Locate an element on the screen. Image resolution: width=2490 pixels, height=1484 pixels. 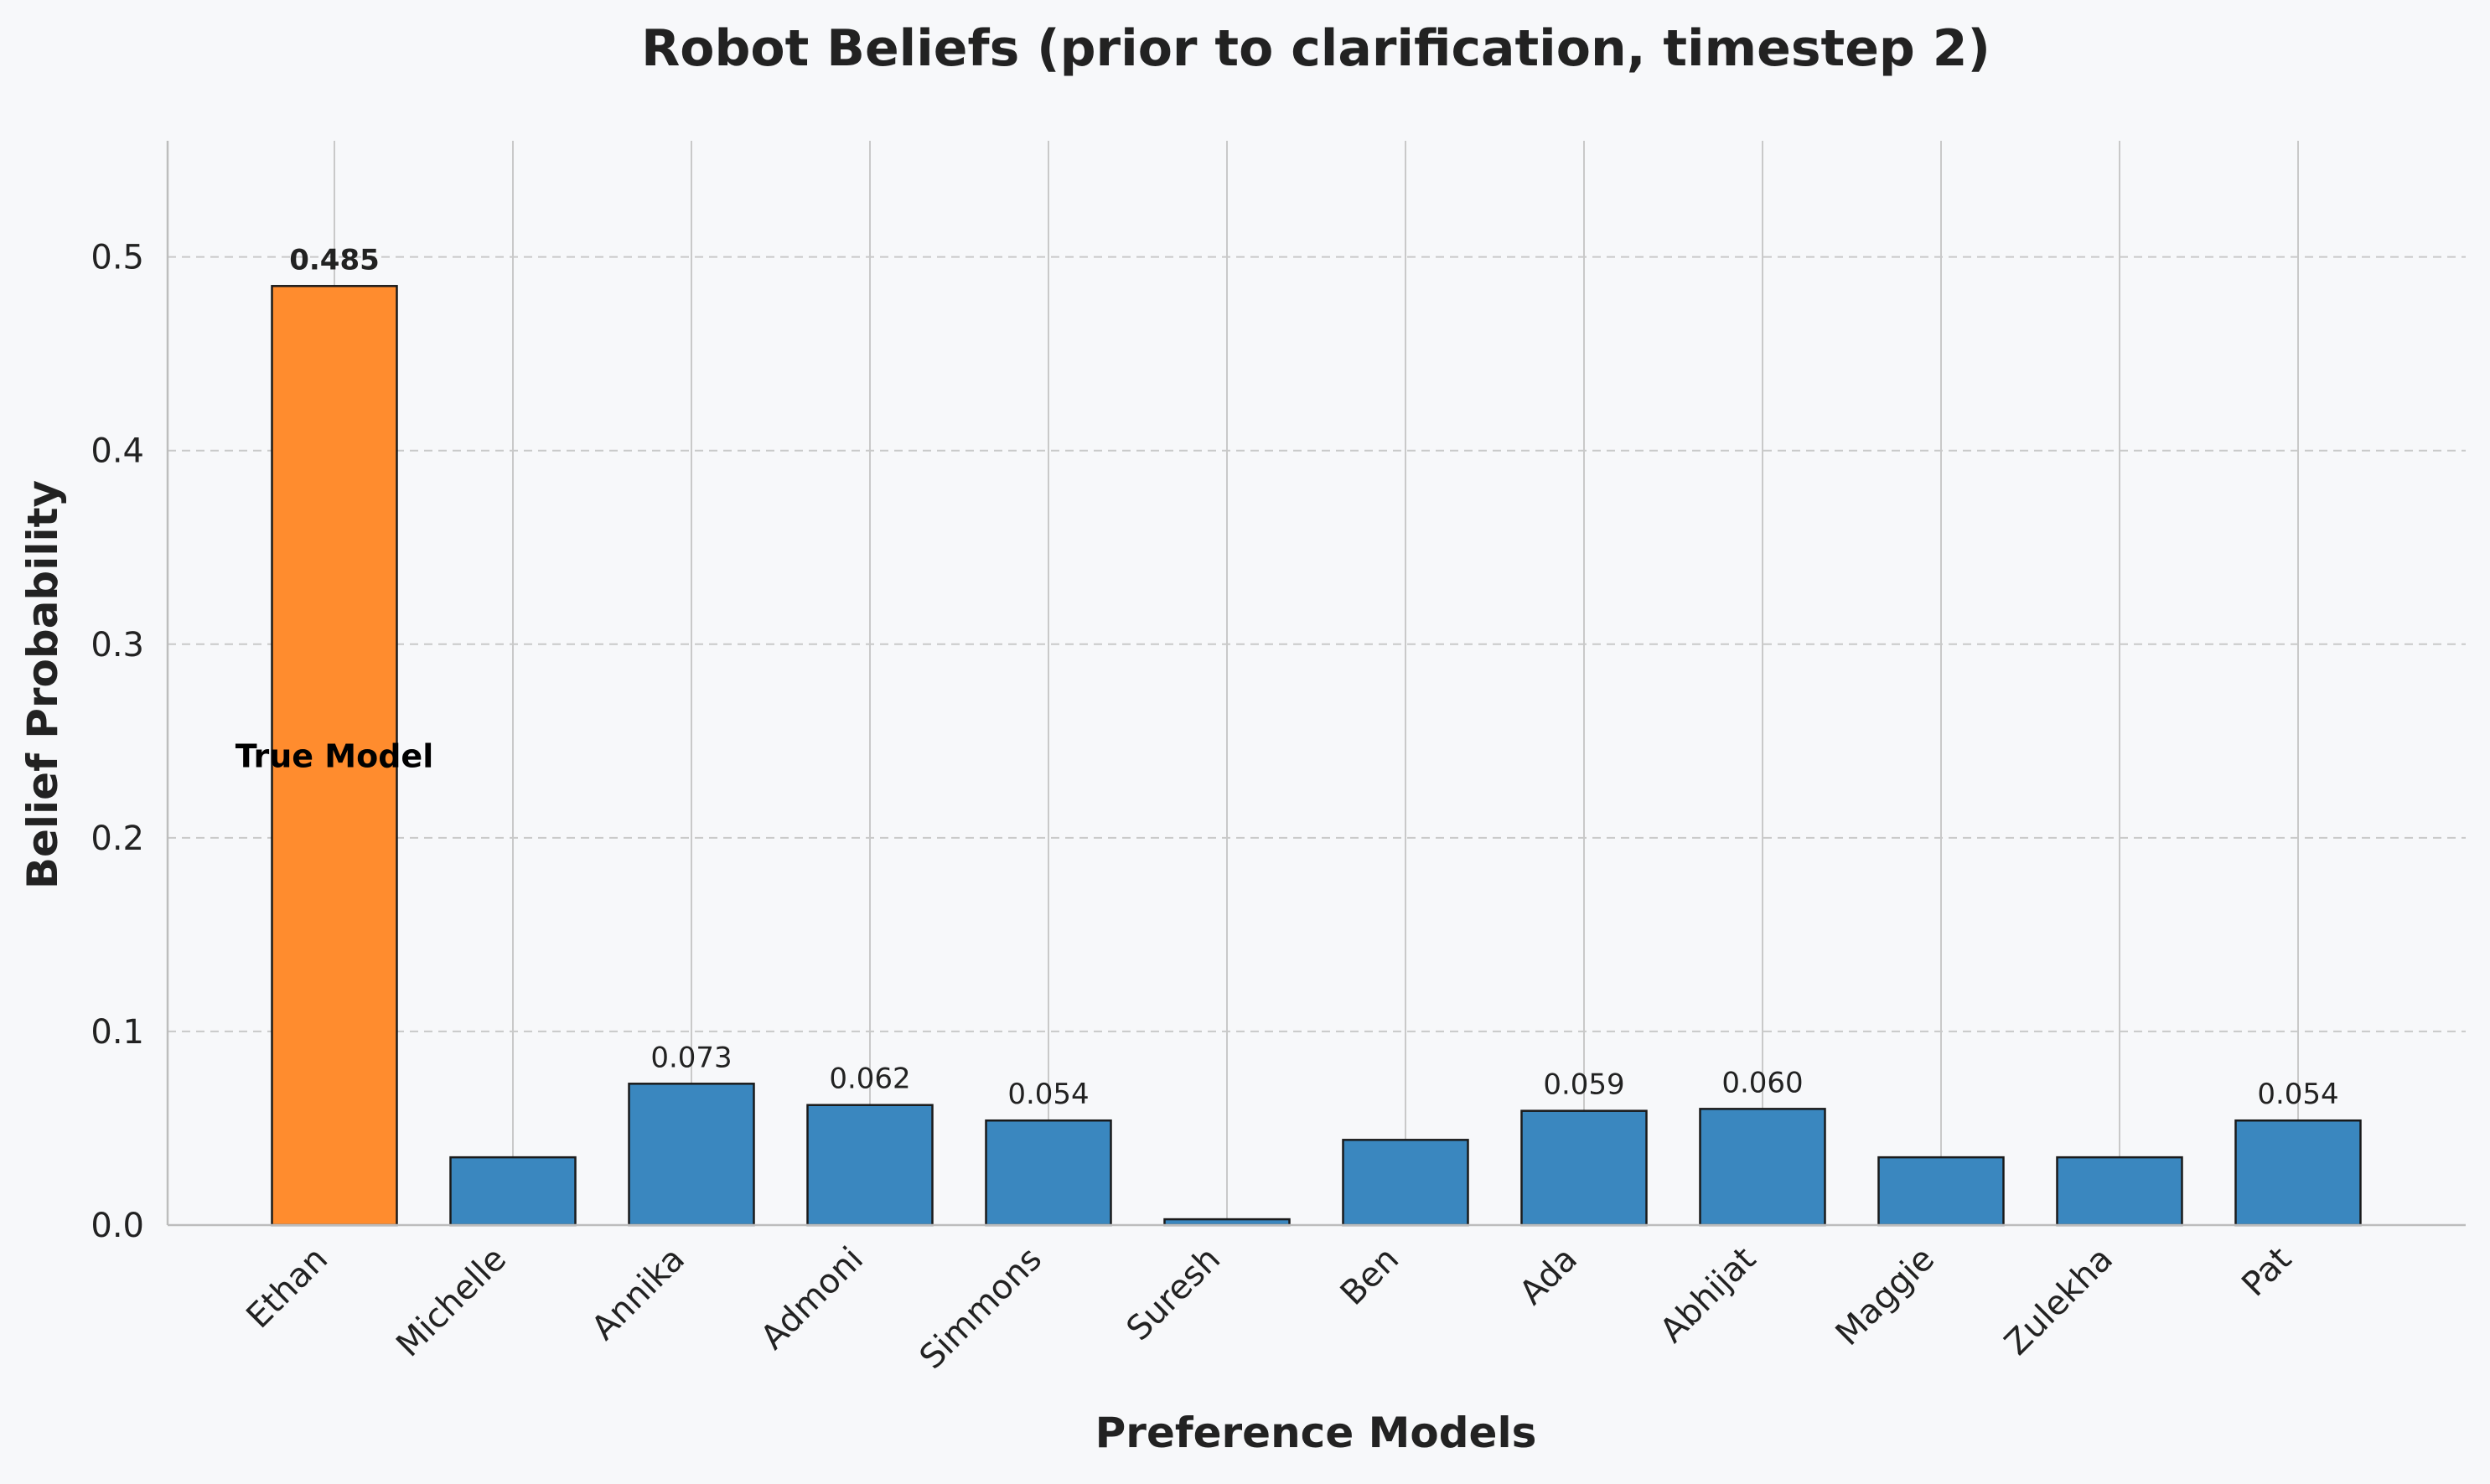
y-tick-label: 0.4 is located at coordinates (117, 451).